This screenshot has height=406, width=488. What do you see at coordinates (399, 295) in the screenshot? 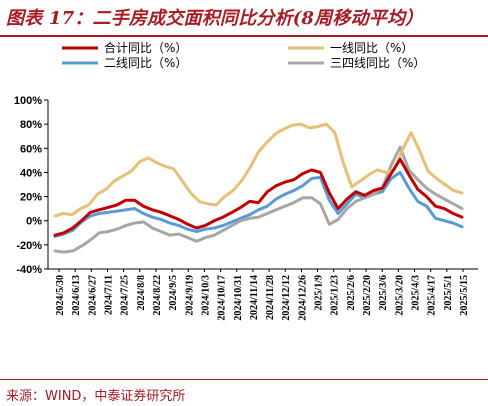
I see `x-tick-label: 2025/3/20` at bounding box center [399, 295].